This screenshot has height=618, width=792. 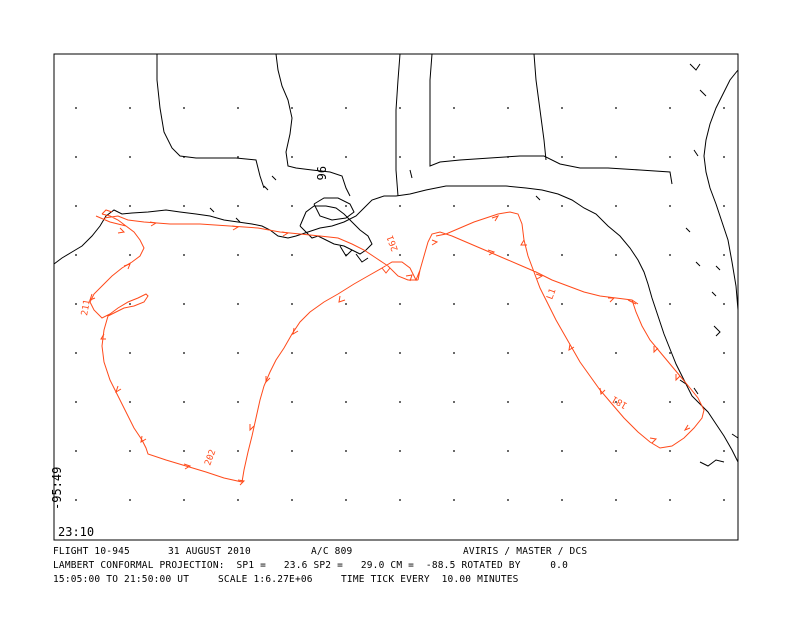 What do you see at coordinates (336, 234) in the screenshot?
I see `mississippi-delta` at bounding box center [336, 234].